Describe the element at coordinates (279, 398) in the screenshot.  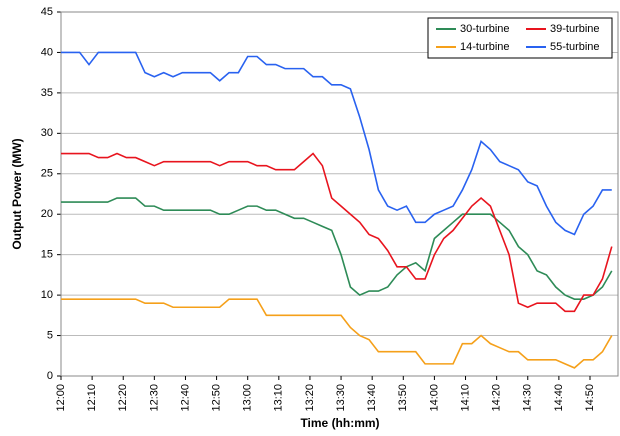
I see `x-tick-label: 13:10` at that location.